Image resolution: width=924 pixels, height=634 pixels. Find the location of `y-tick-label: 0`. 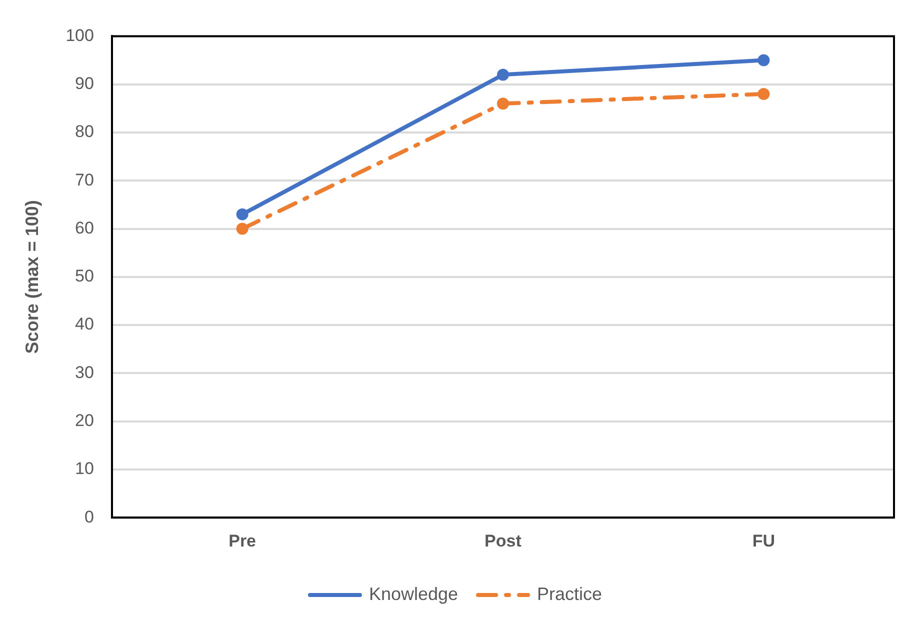

y-tick-label: 0 is located at coordinates (89, 516).